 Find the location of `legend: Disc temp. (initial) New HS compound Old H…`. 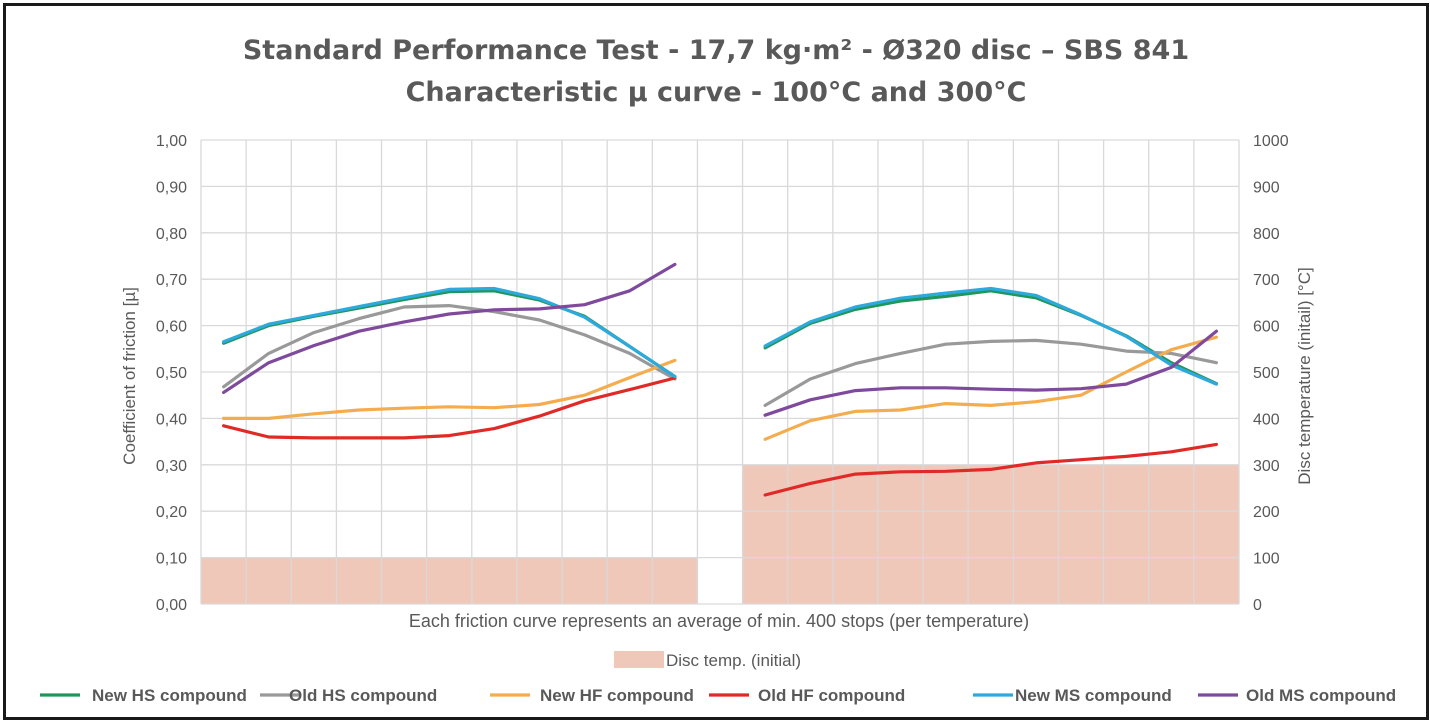

legend: Disc temp. (initial) New HS compound Old H… is located at coordinates (718, 678).